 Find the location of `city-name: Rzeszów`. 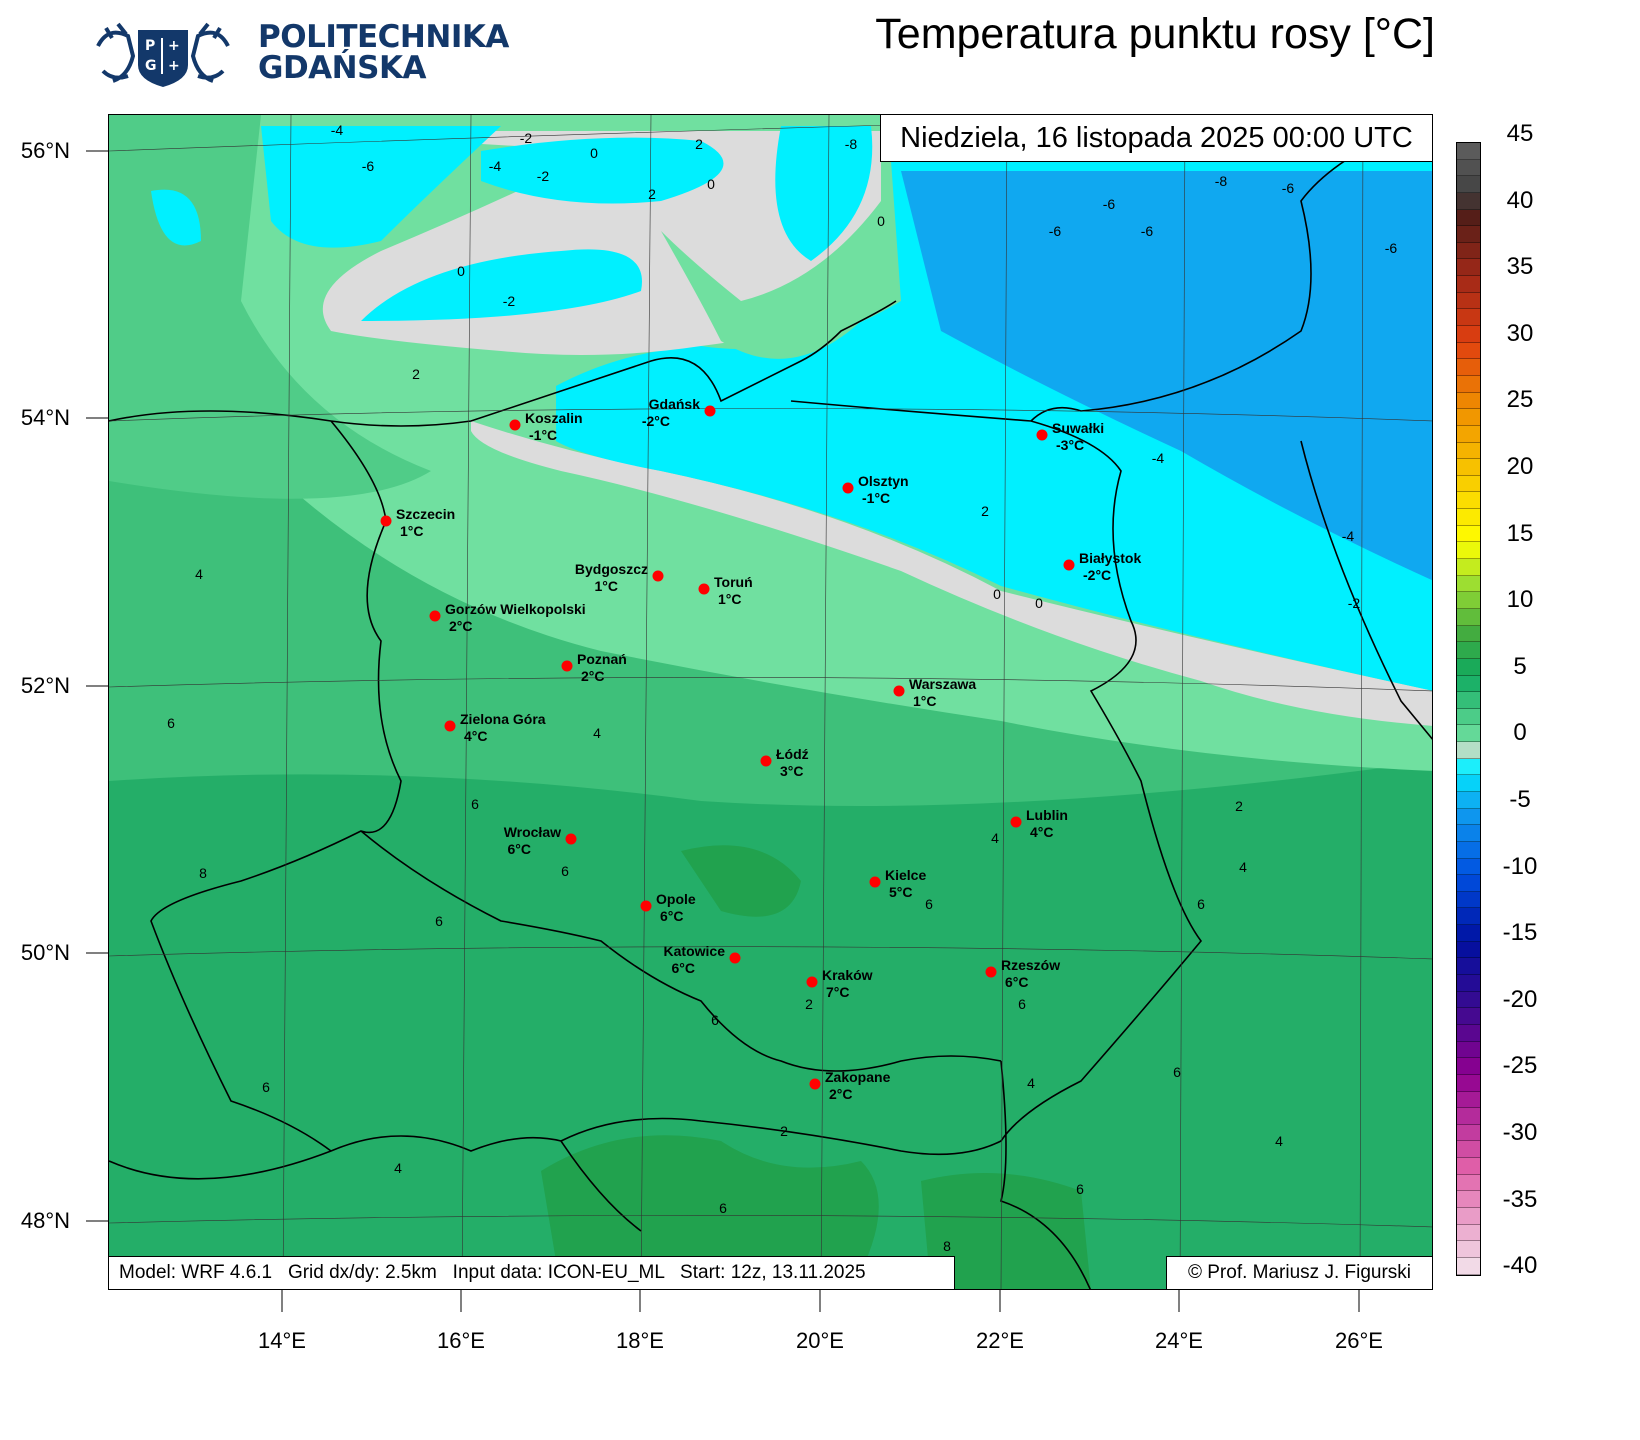

city-name: Rzeszów is located at coordinates (1030, 965).